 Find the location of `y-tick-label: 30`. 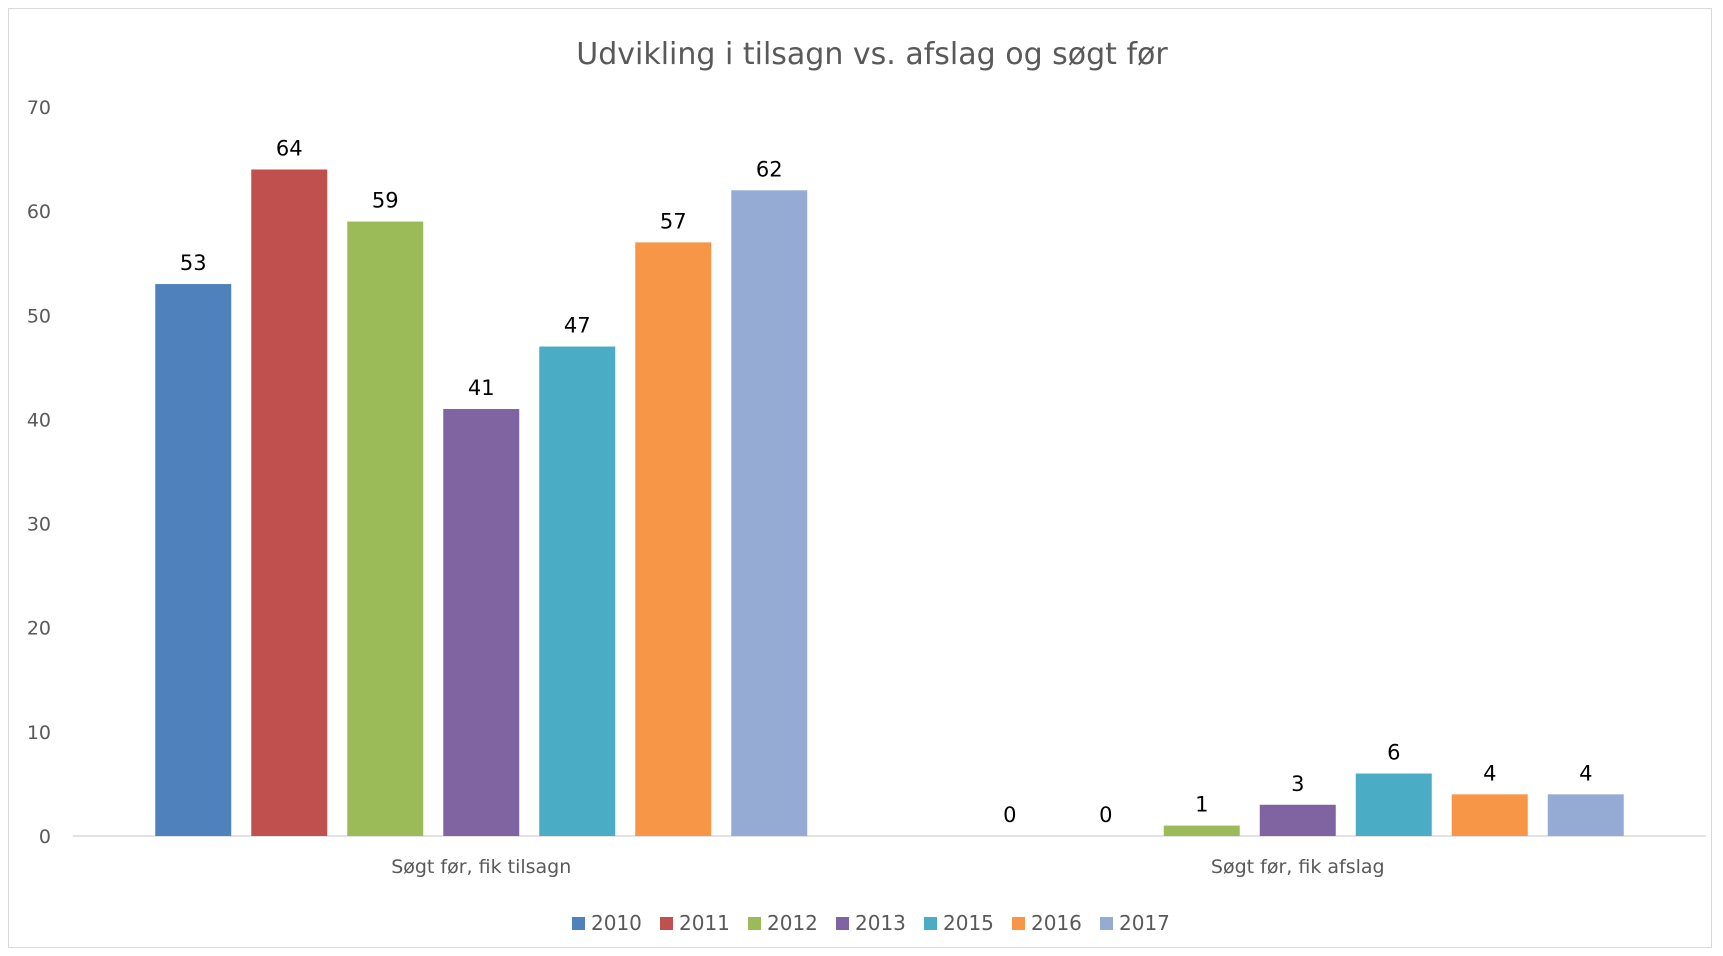

y-tick-label: 30 is located at coordinates (39, 525).